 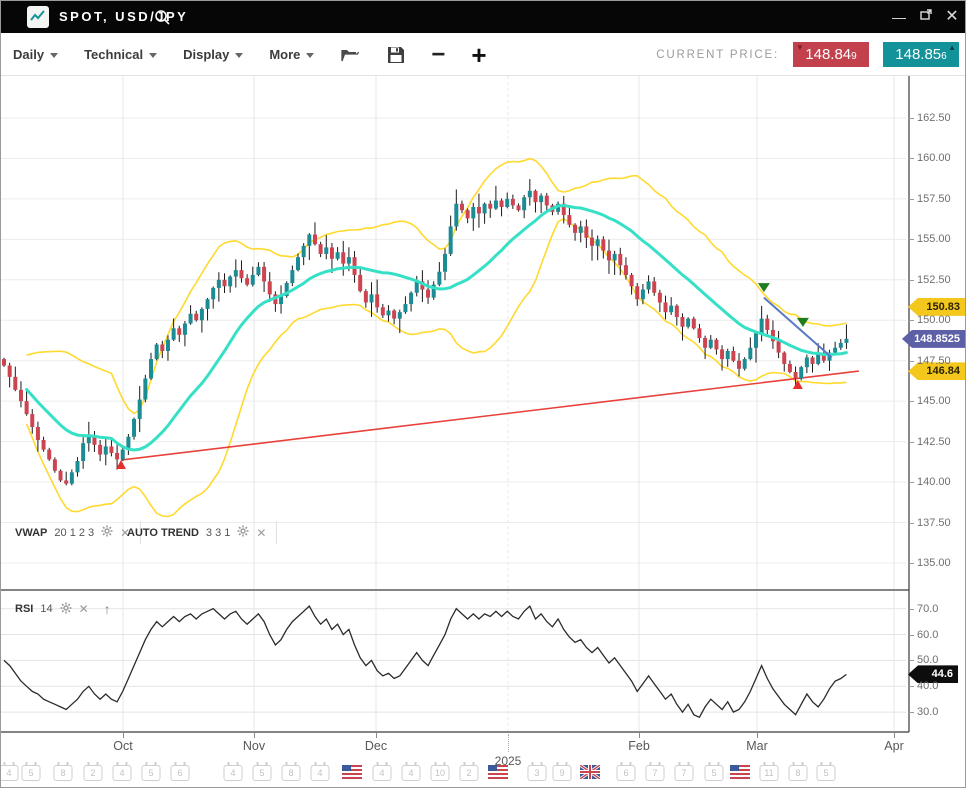 I want to click on rsi-line, so click(x=425, y=662).